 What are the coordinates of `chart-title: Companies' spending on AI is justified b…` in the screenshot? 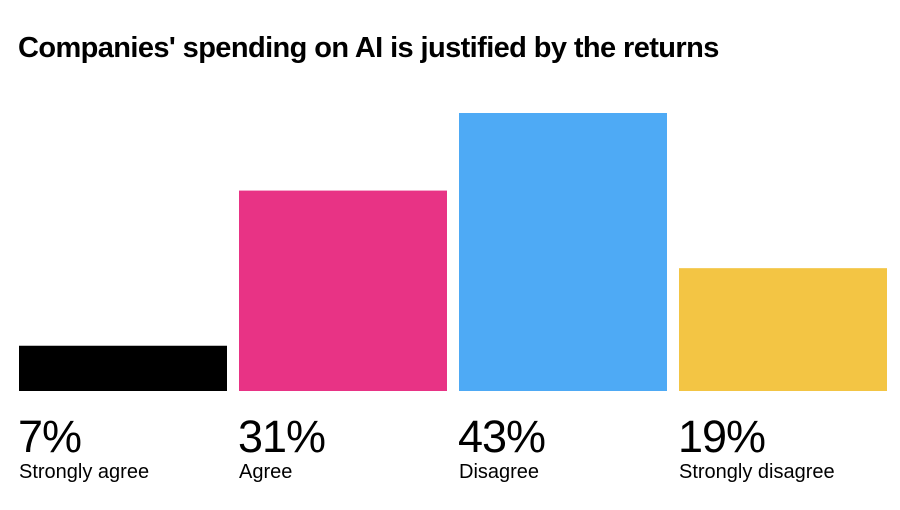 It's located at (368, 48).